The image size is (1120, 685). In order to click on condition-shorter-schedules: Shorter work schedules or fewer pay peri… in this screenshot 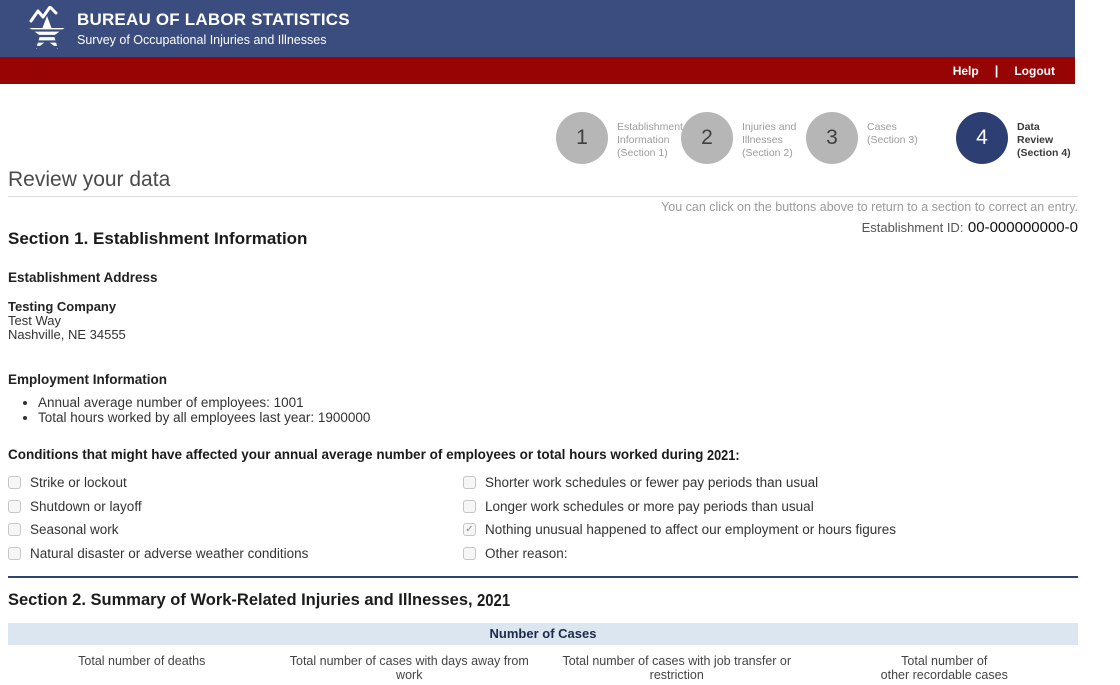, I will do `click(770, 487)`.